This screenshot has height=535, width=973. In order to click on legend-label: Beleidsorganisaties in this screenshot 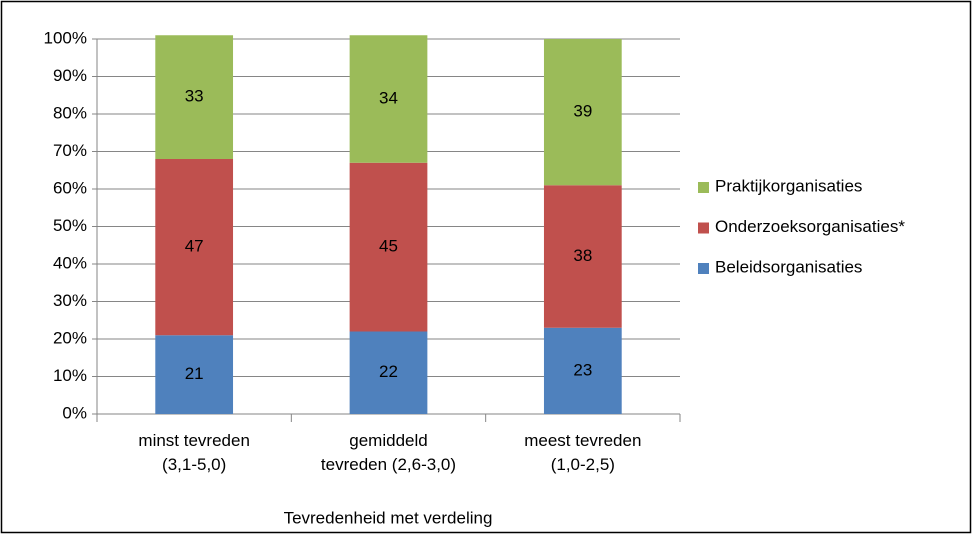, I will do `click(788, 266)`.